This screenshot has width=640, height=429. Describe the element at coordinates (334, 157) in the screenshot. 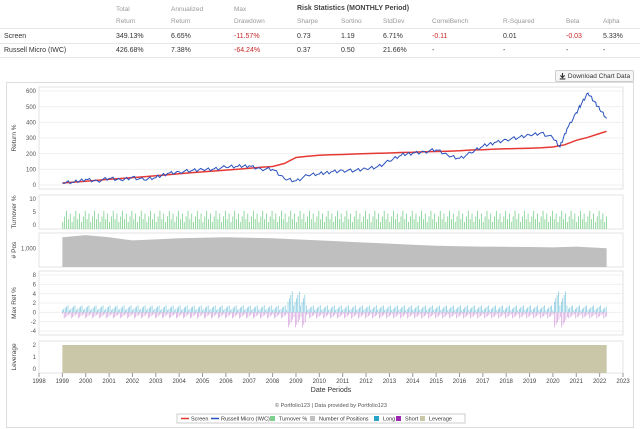

I see `screen-series-line` at that location.